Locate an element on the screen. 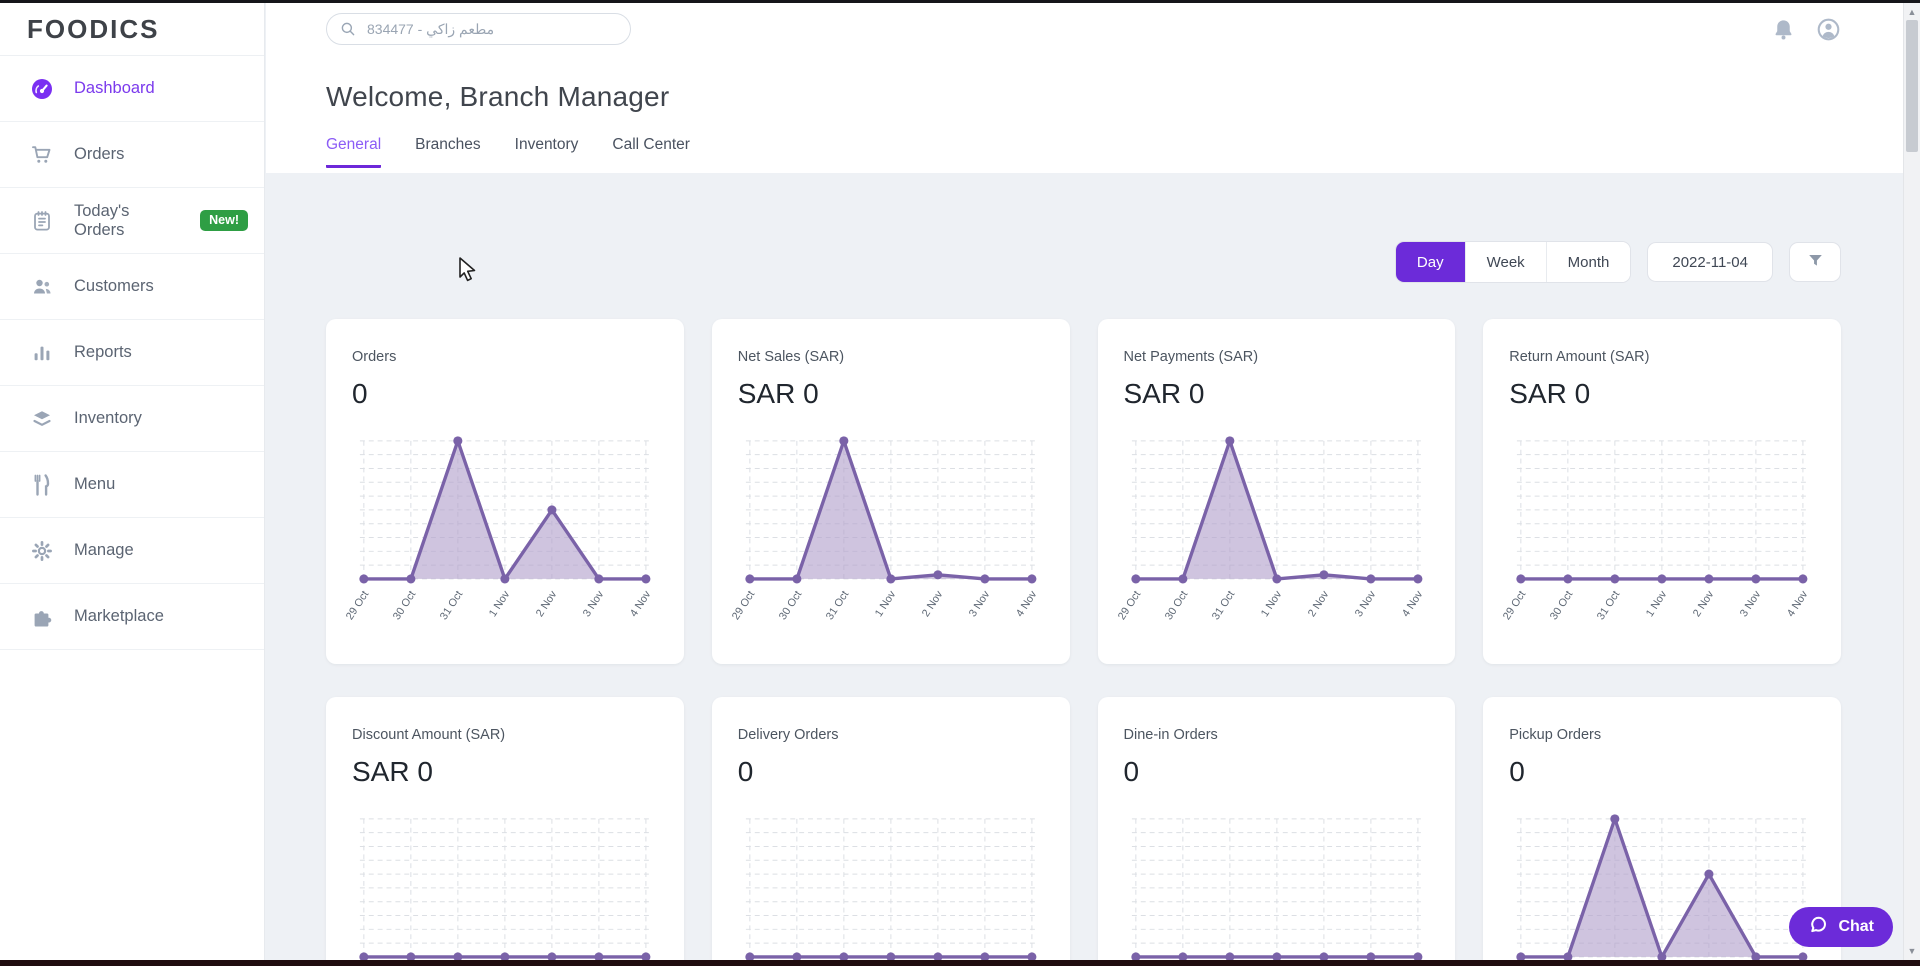 This screenshot has height=966, width=1920. search-icon is located at coordinates (348, 29).